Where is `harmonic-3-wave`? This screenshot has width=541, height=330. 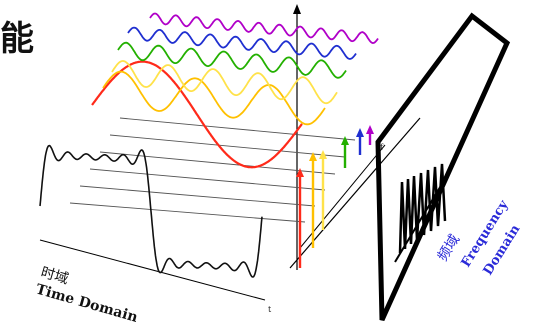 harmonic-3-wave is located at coordinates (214, 98).